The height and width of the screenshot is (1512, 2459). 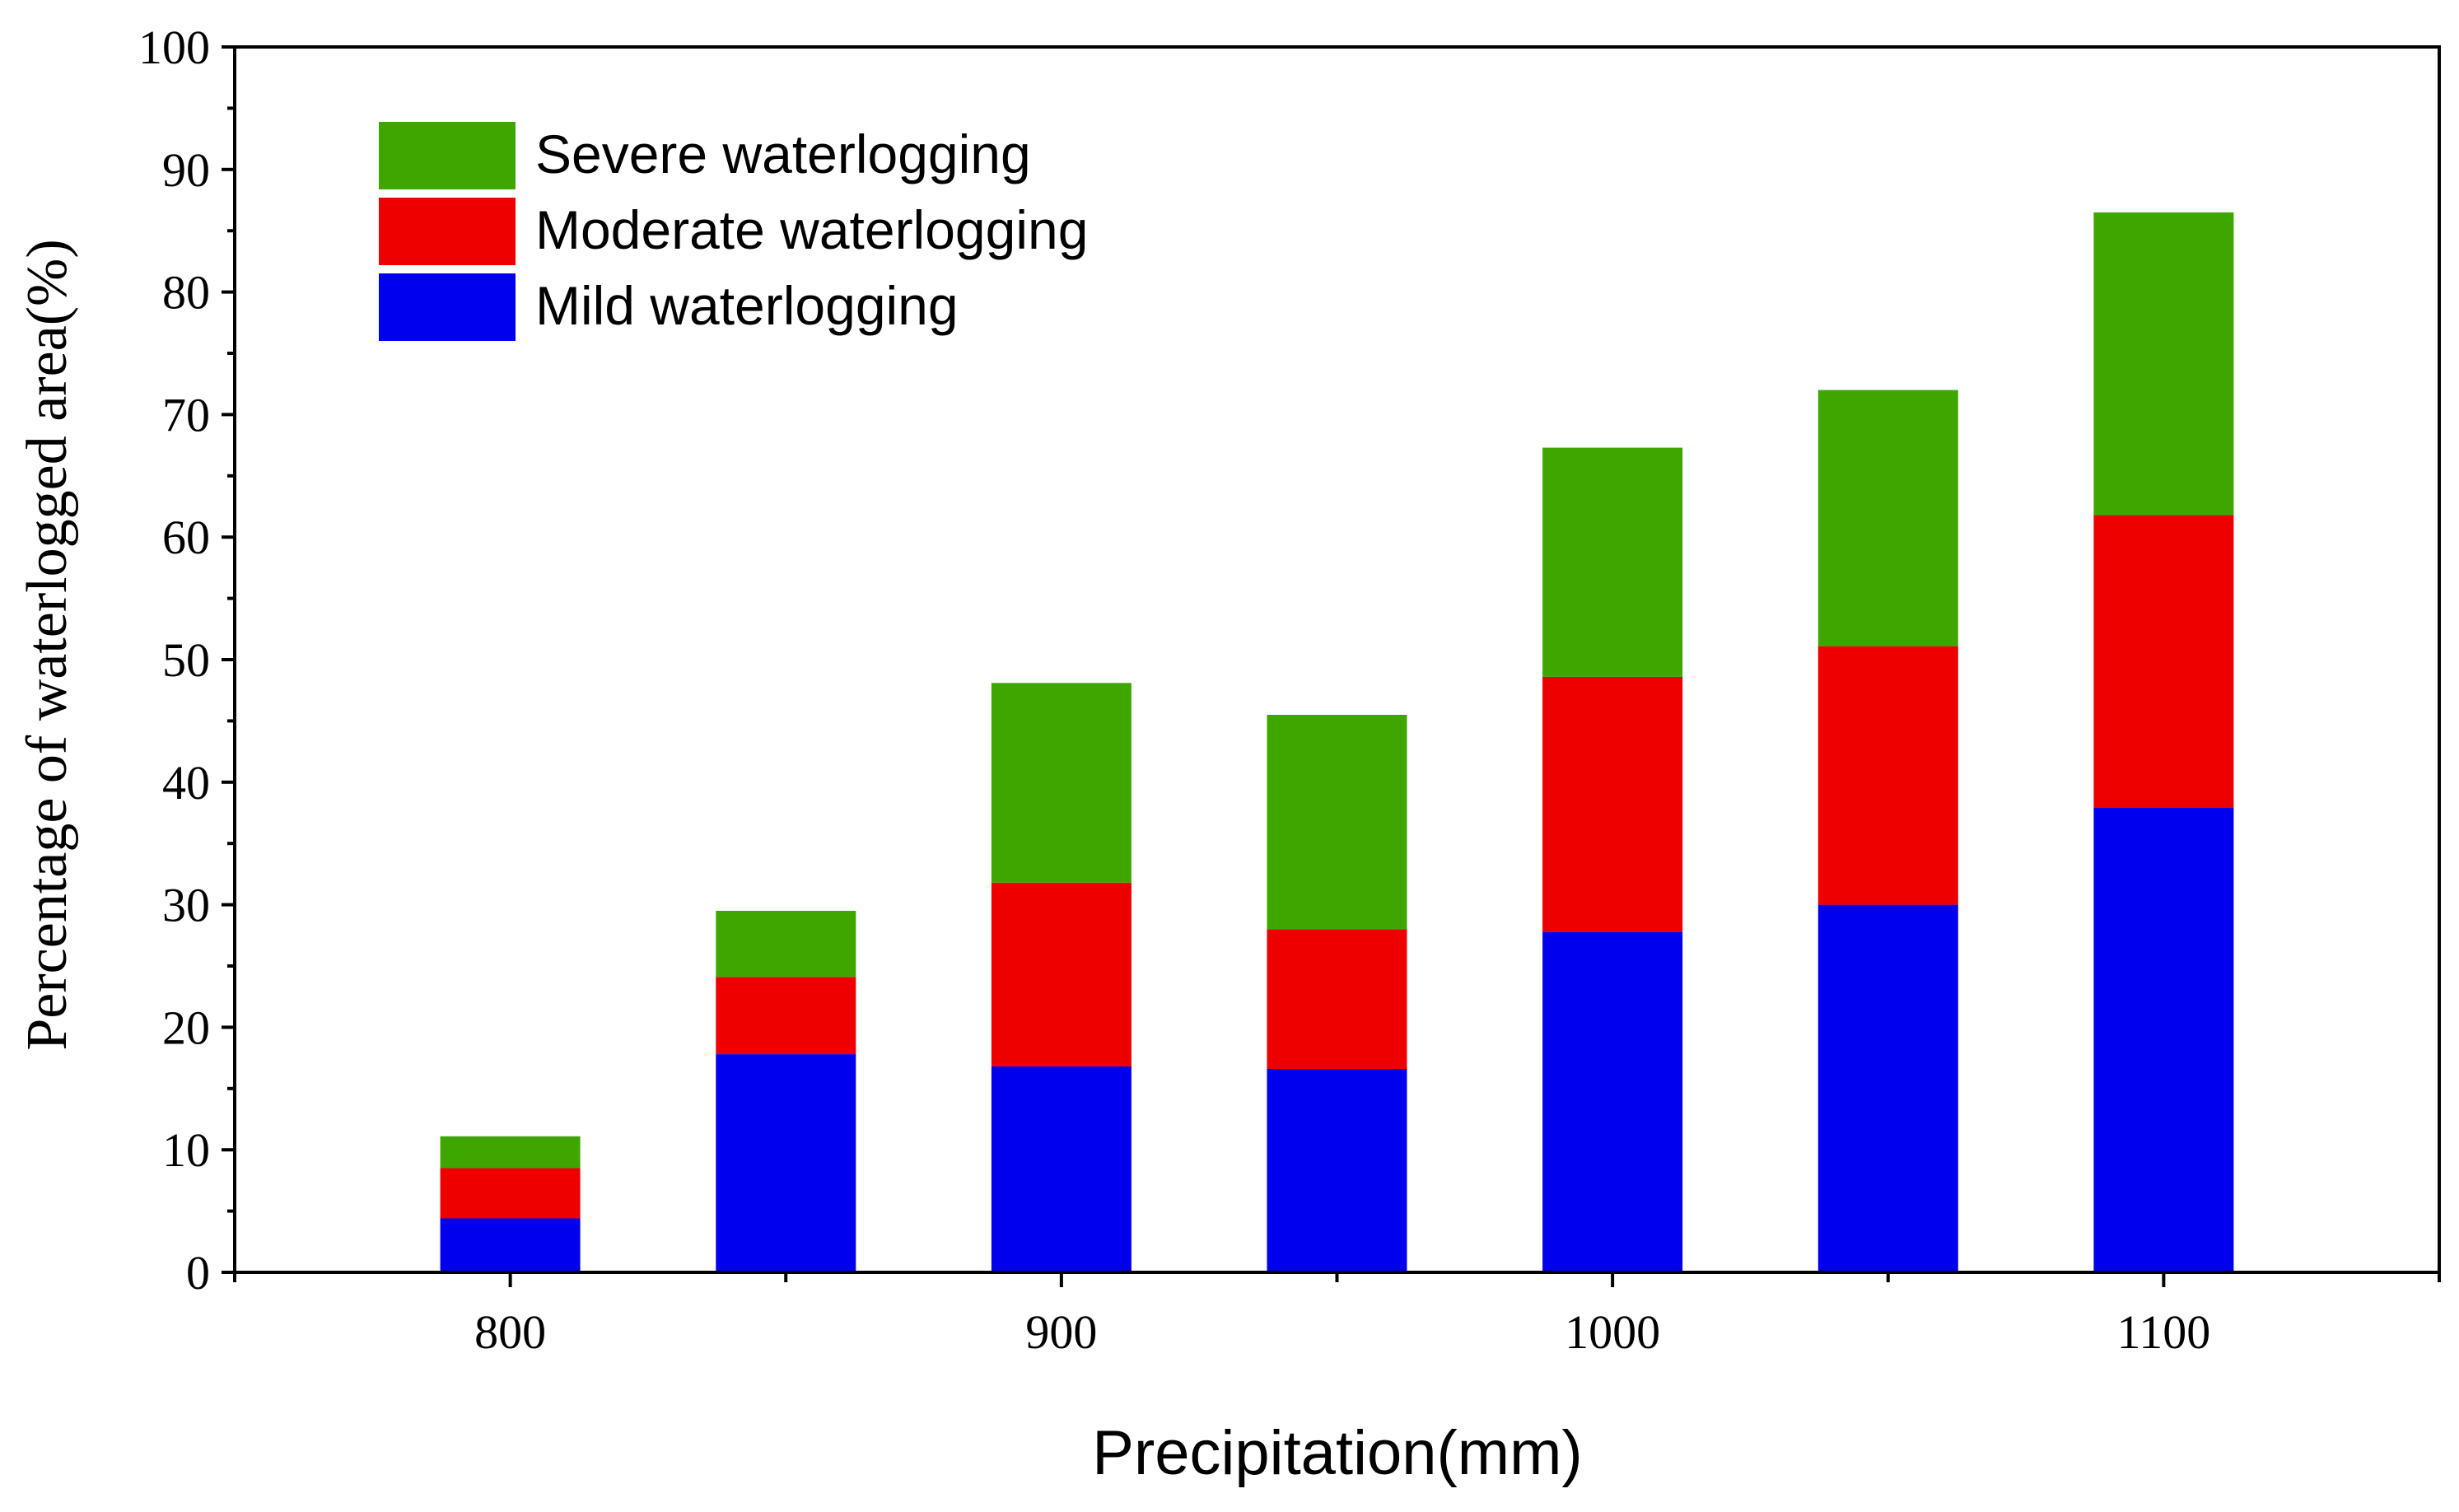 What do you see at coordinates (1061, 1332) in the screenshot?
I see `x-tick-label: 900` at bounding box center [1061, 1332].